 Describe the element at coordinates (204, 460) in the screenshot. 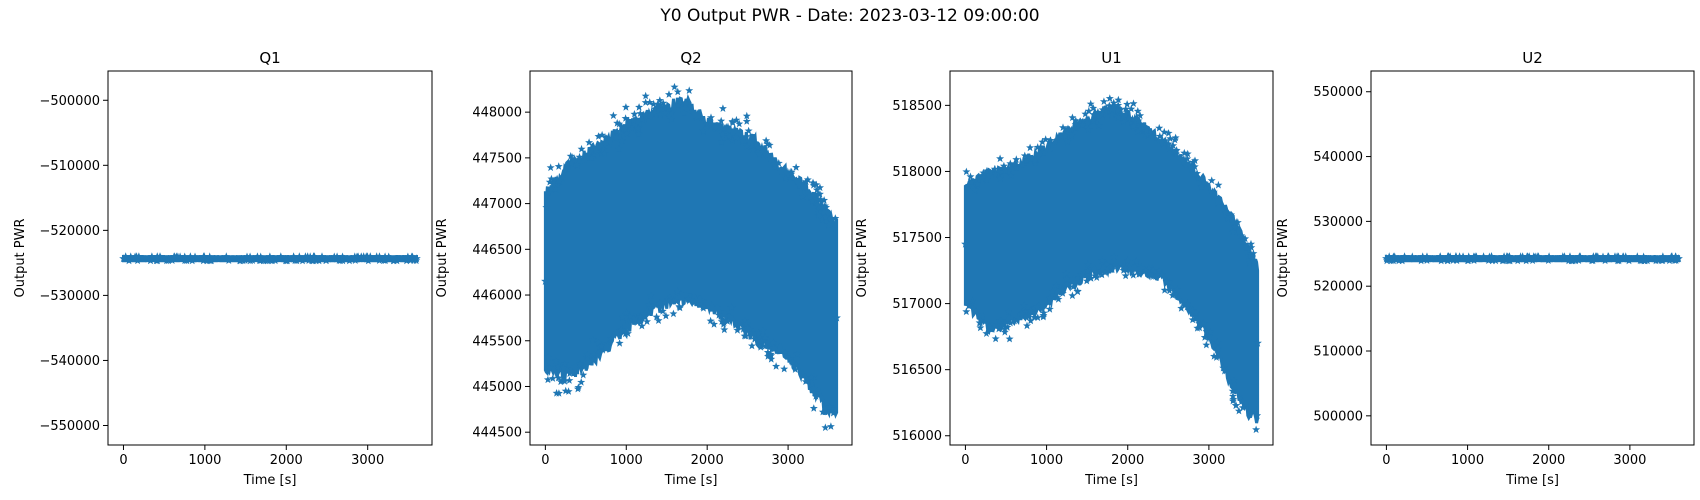

I see `x-tick-label: 1000` at that location.